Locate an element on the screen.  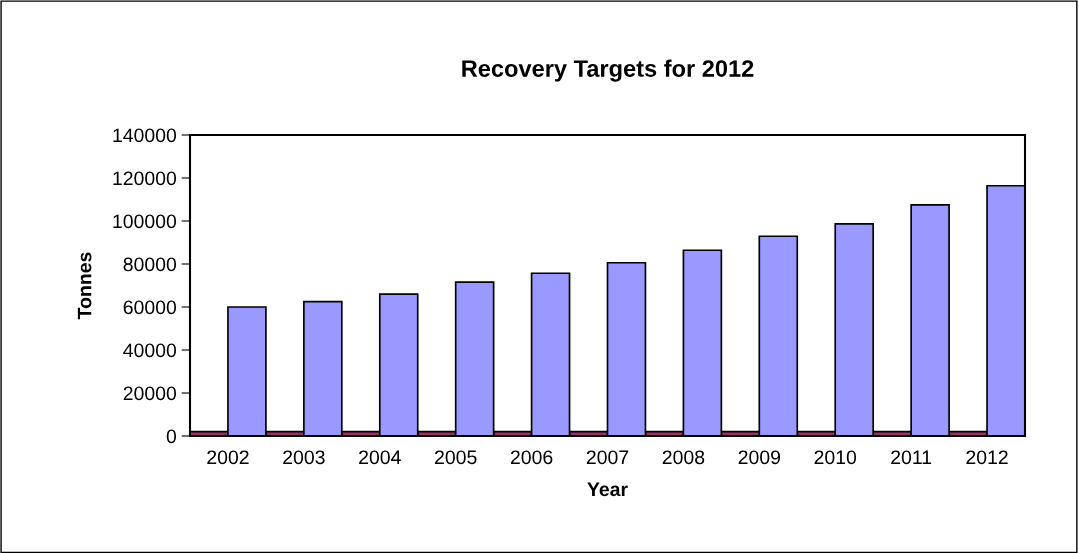
x-tick-label: 2009 is located at coordinates (759, 457).